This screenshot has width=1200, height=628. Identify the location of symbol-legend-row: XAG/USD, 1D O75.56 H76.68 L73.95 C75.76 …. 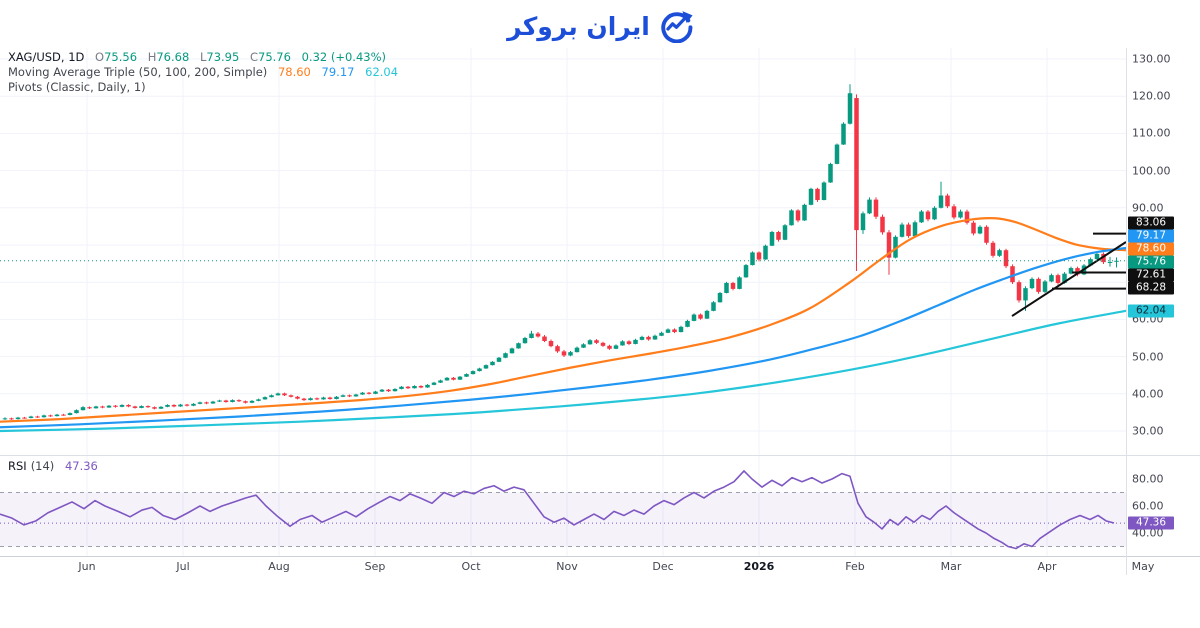
(203, 57).